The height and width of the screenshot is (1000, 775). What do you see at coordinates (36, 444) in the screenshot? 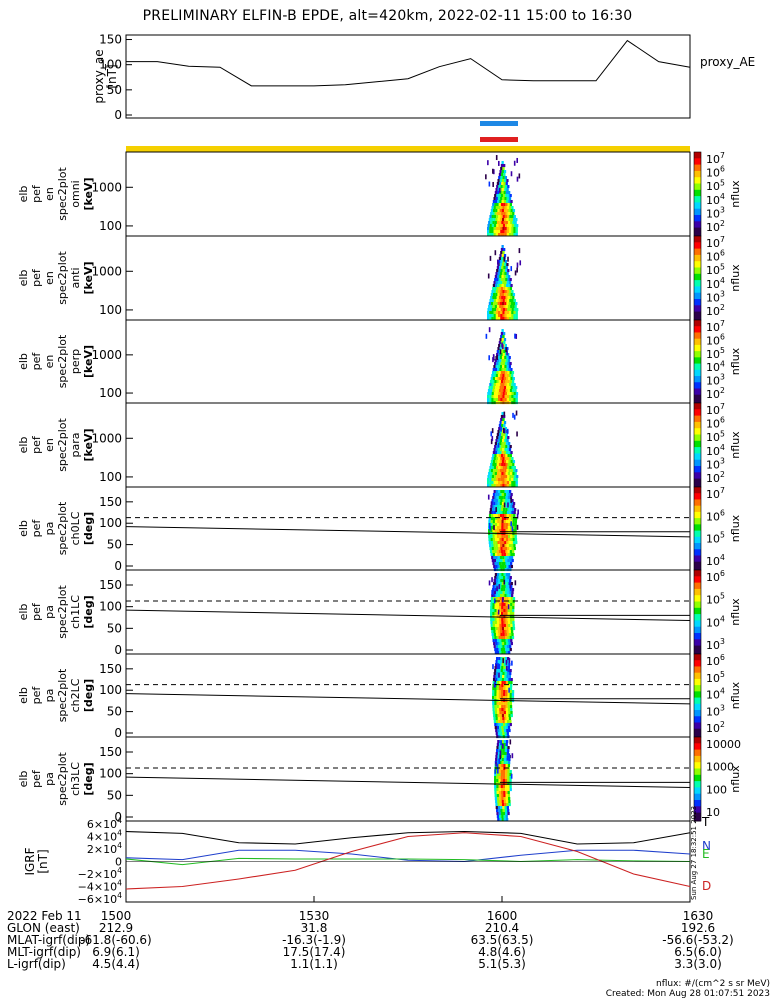
I see `energy-panel-label: pef` at bounding box center [36, 444].